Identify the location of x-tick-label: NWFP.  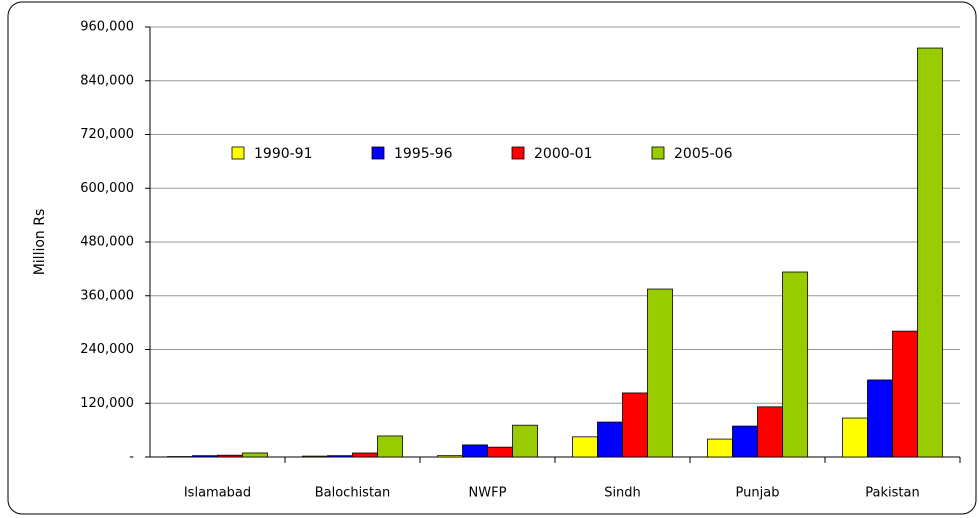
(488, 493).